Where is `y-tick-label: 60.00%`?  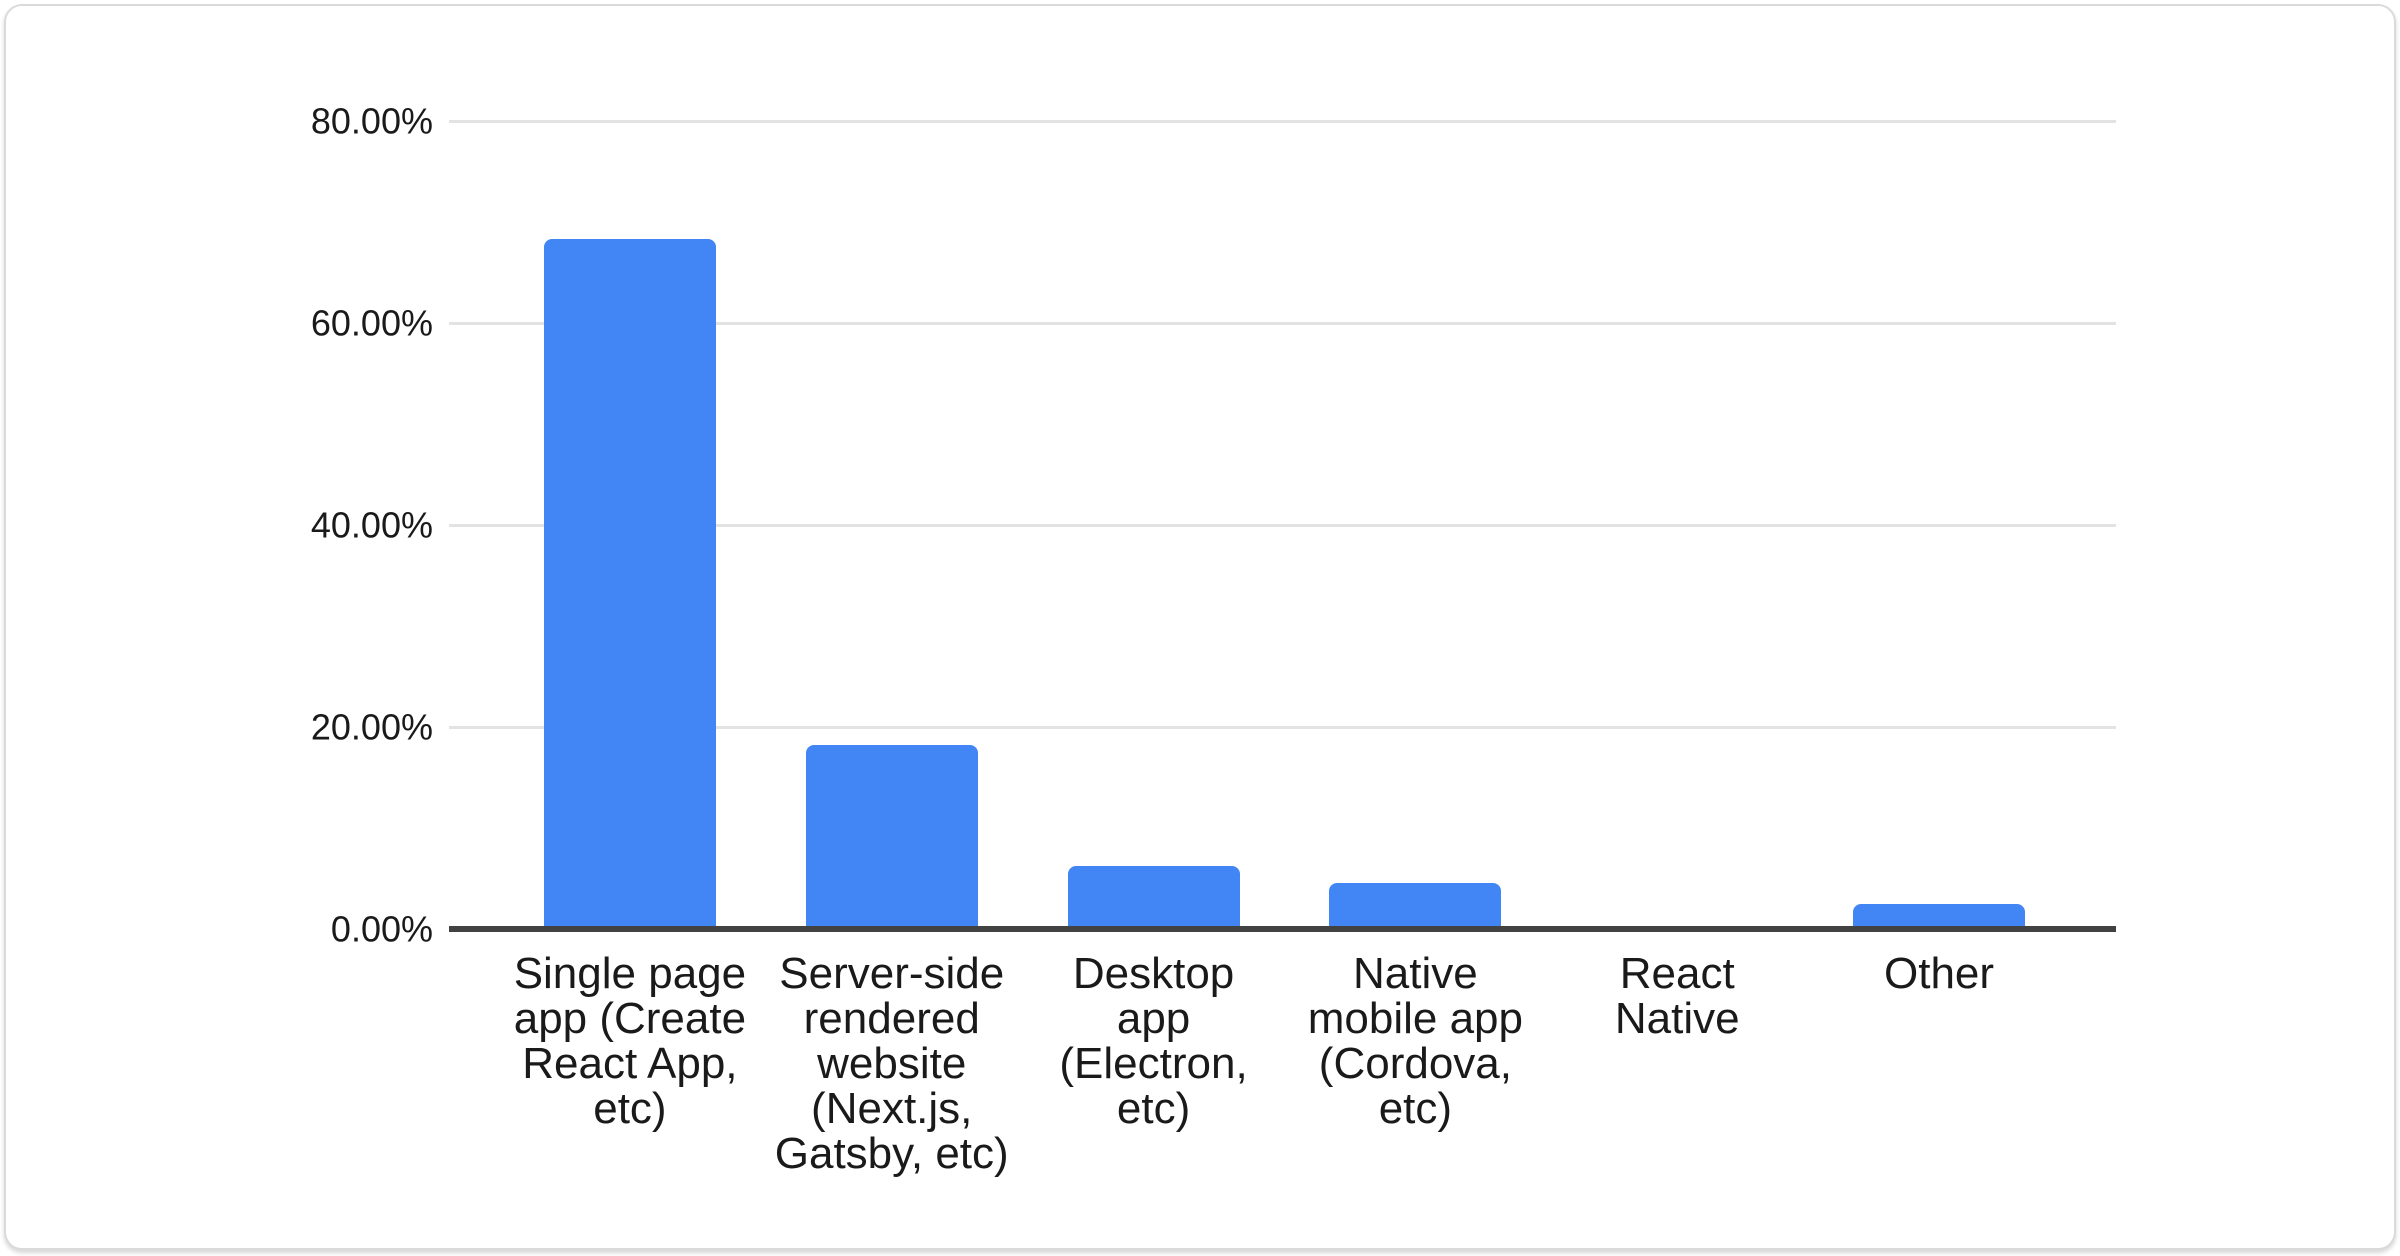 y-tick-label: 60.00% is located at coordinates (371, 323).